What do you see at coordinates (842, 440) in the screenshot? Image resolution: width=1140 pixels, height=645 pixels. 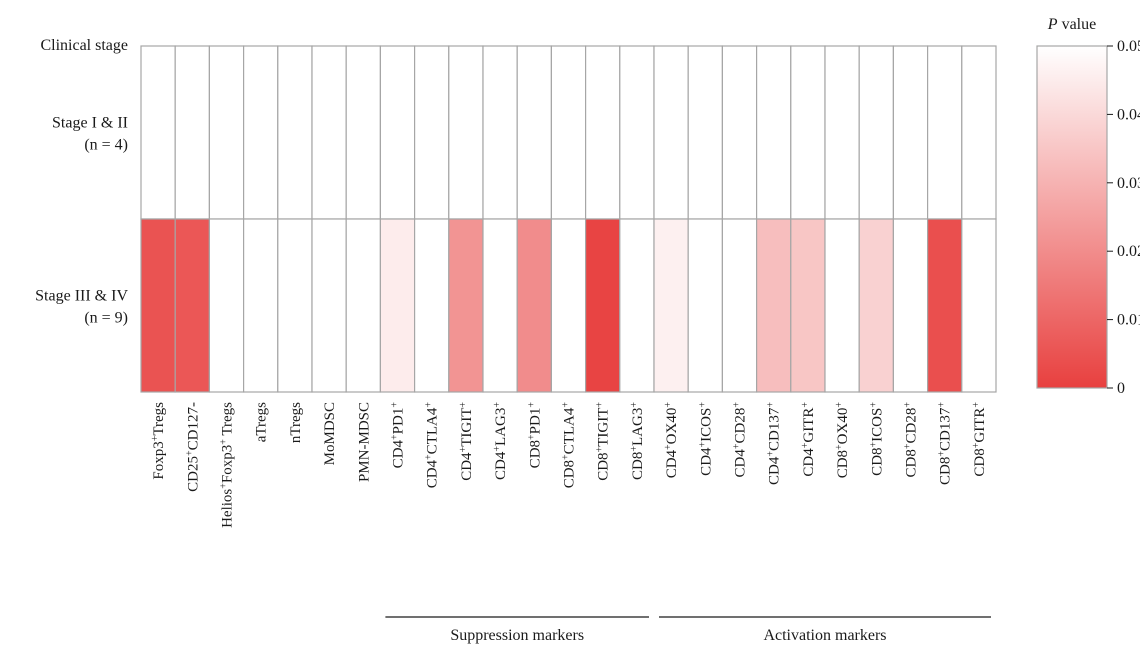 I see `column-label: CD8+OX40+` at bounding box center [842, 440].